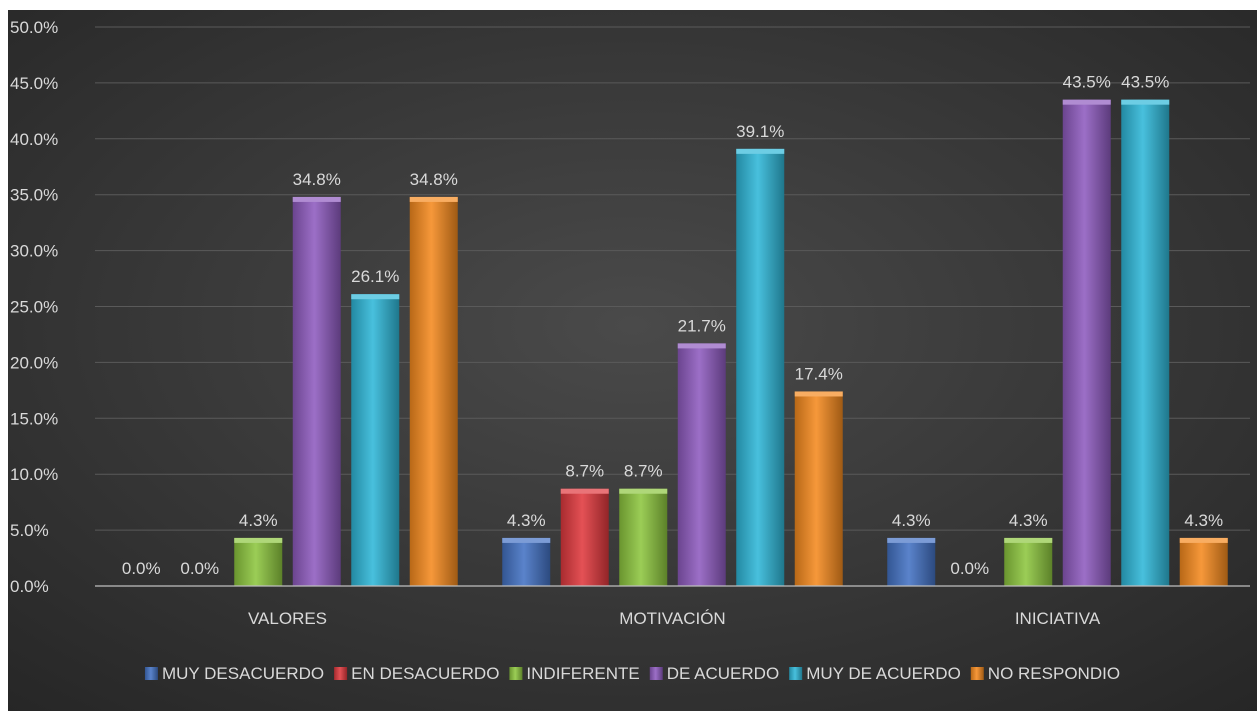 The image size is (1257, 711). Describe the element at coordinates (1058, 618) in the screenshot. I see `x-category-label: INICIATIVA` at that location.